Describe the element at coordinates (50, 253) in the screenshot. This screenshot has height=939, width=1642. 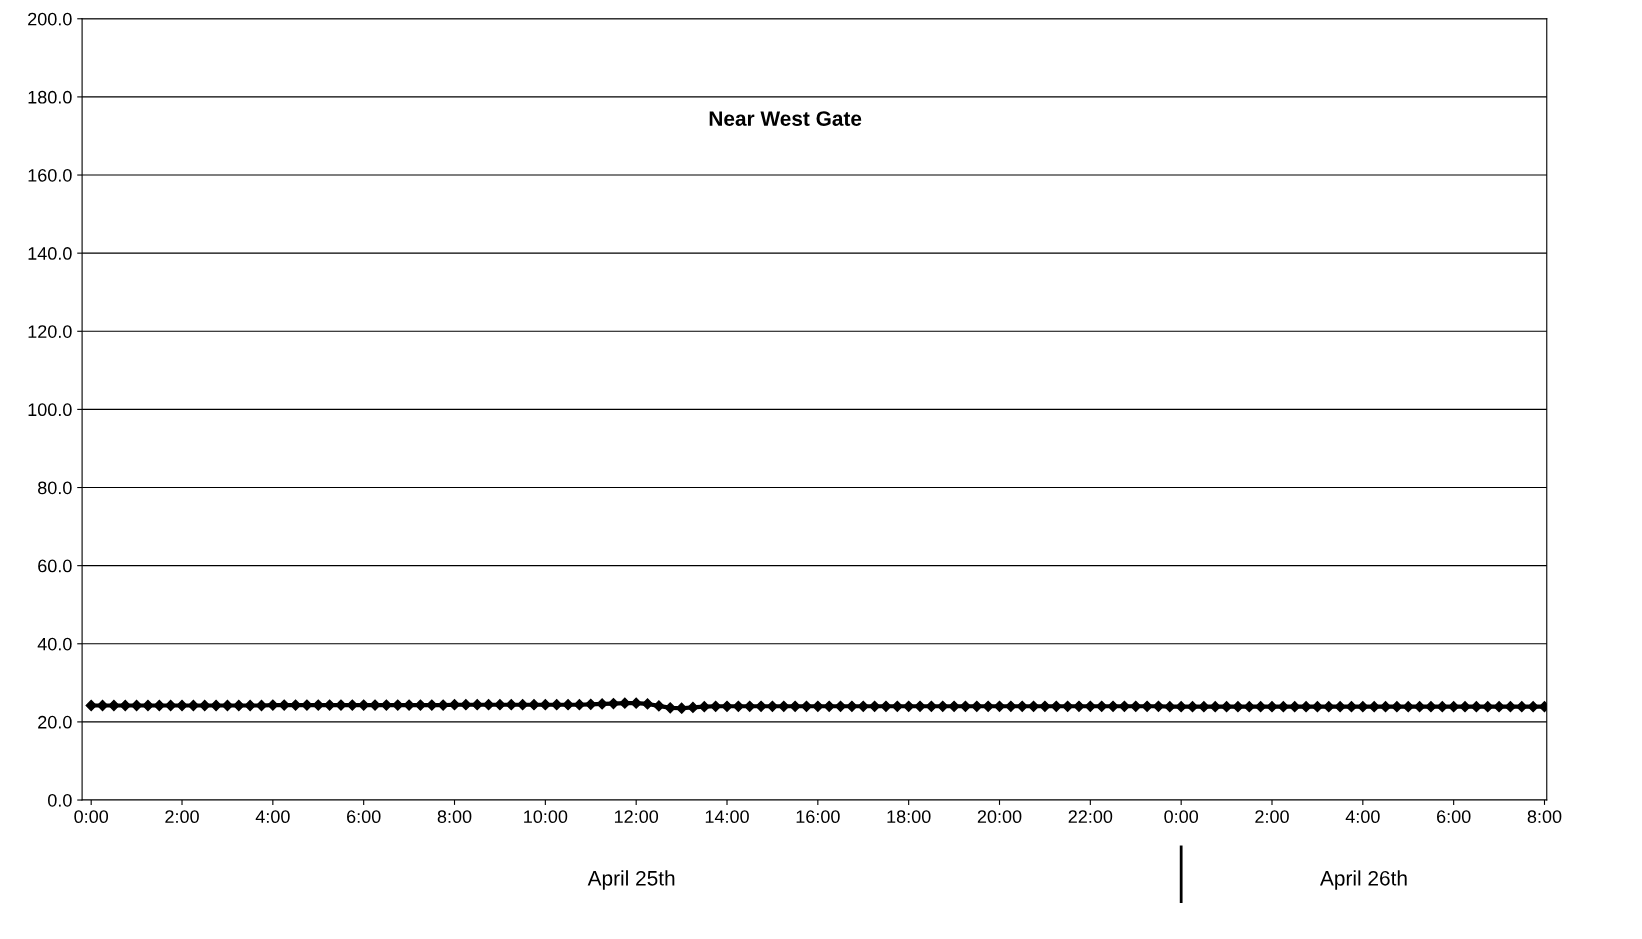
I see `y-tick-label: 140.0` at that location.